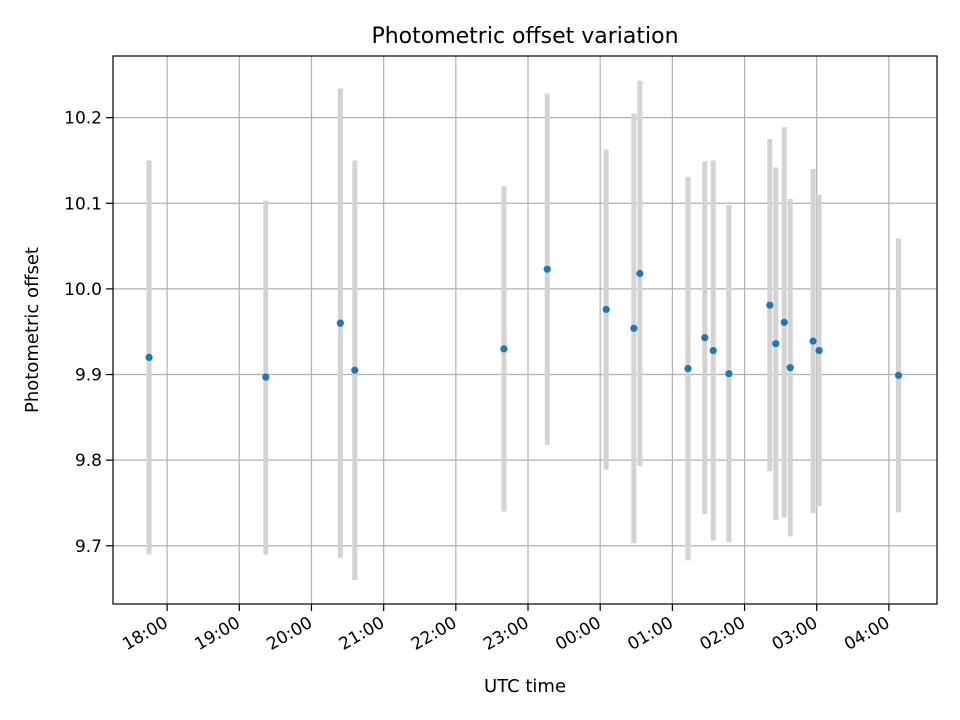 The image size is (960, 720). I want to click on y-axis-label: Photometric offset, so click(32, 330).